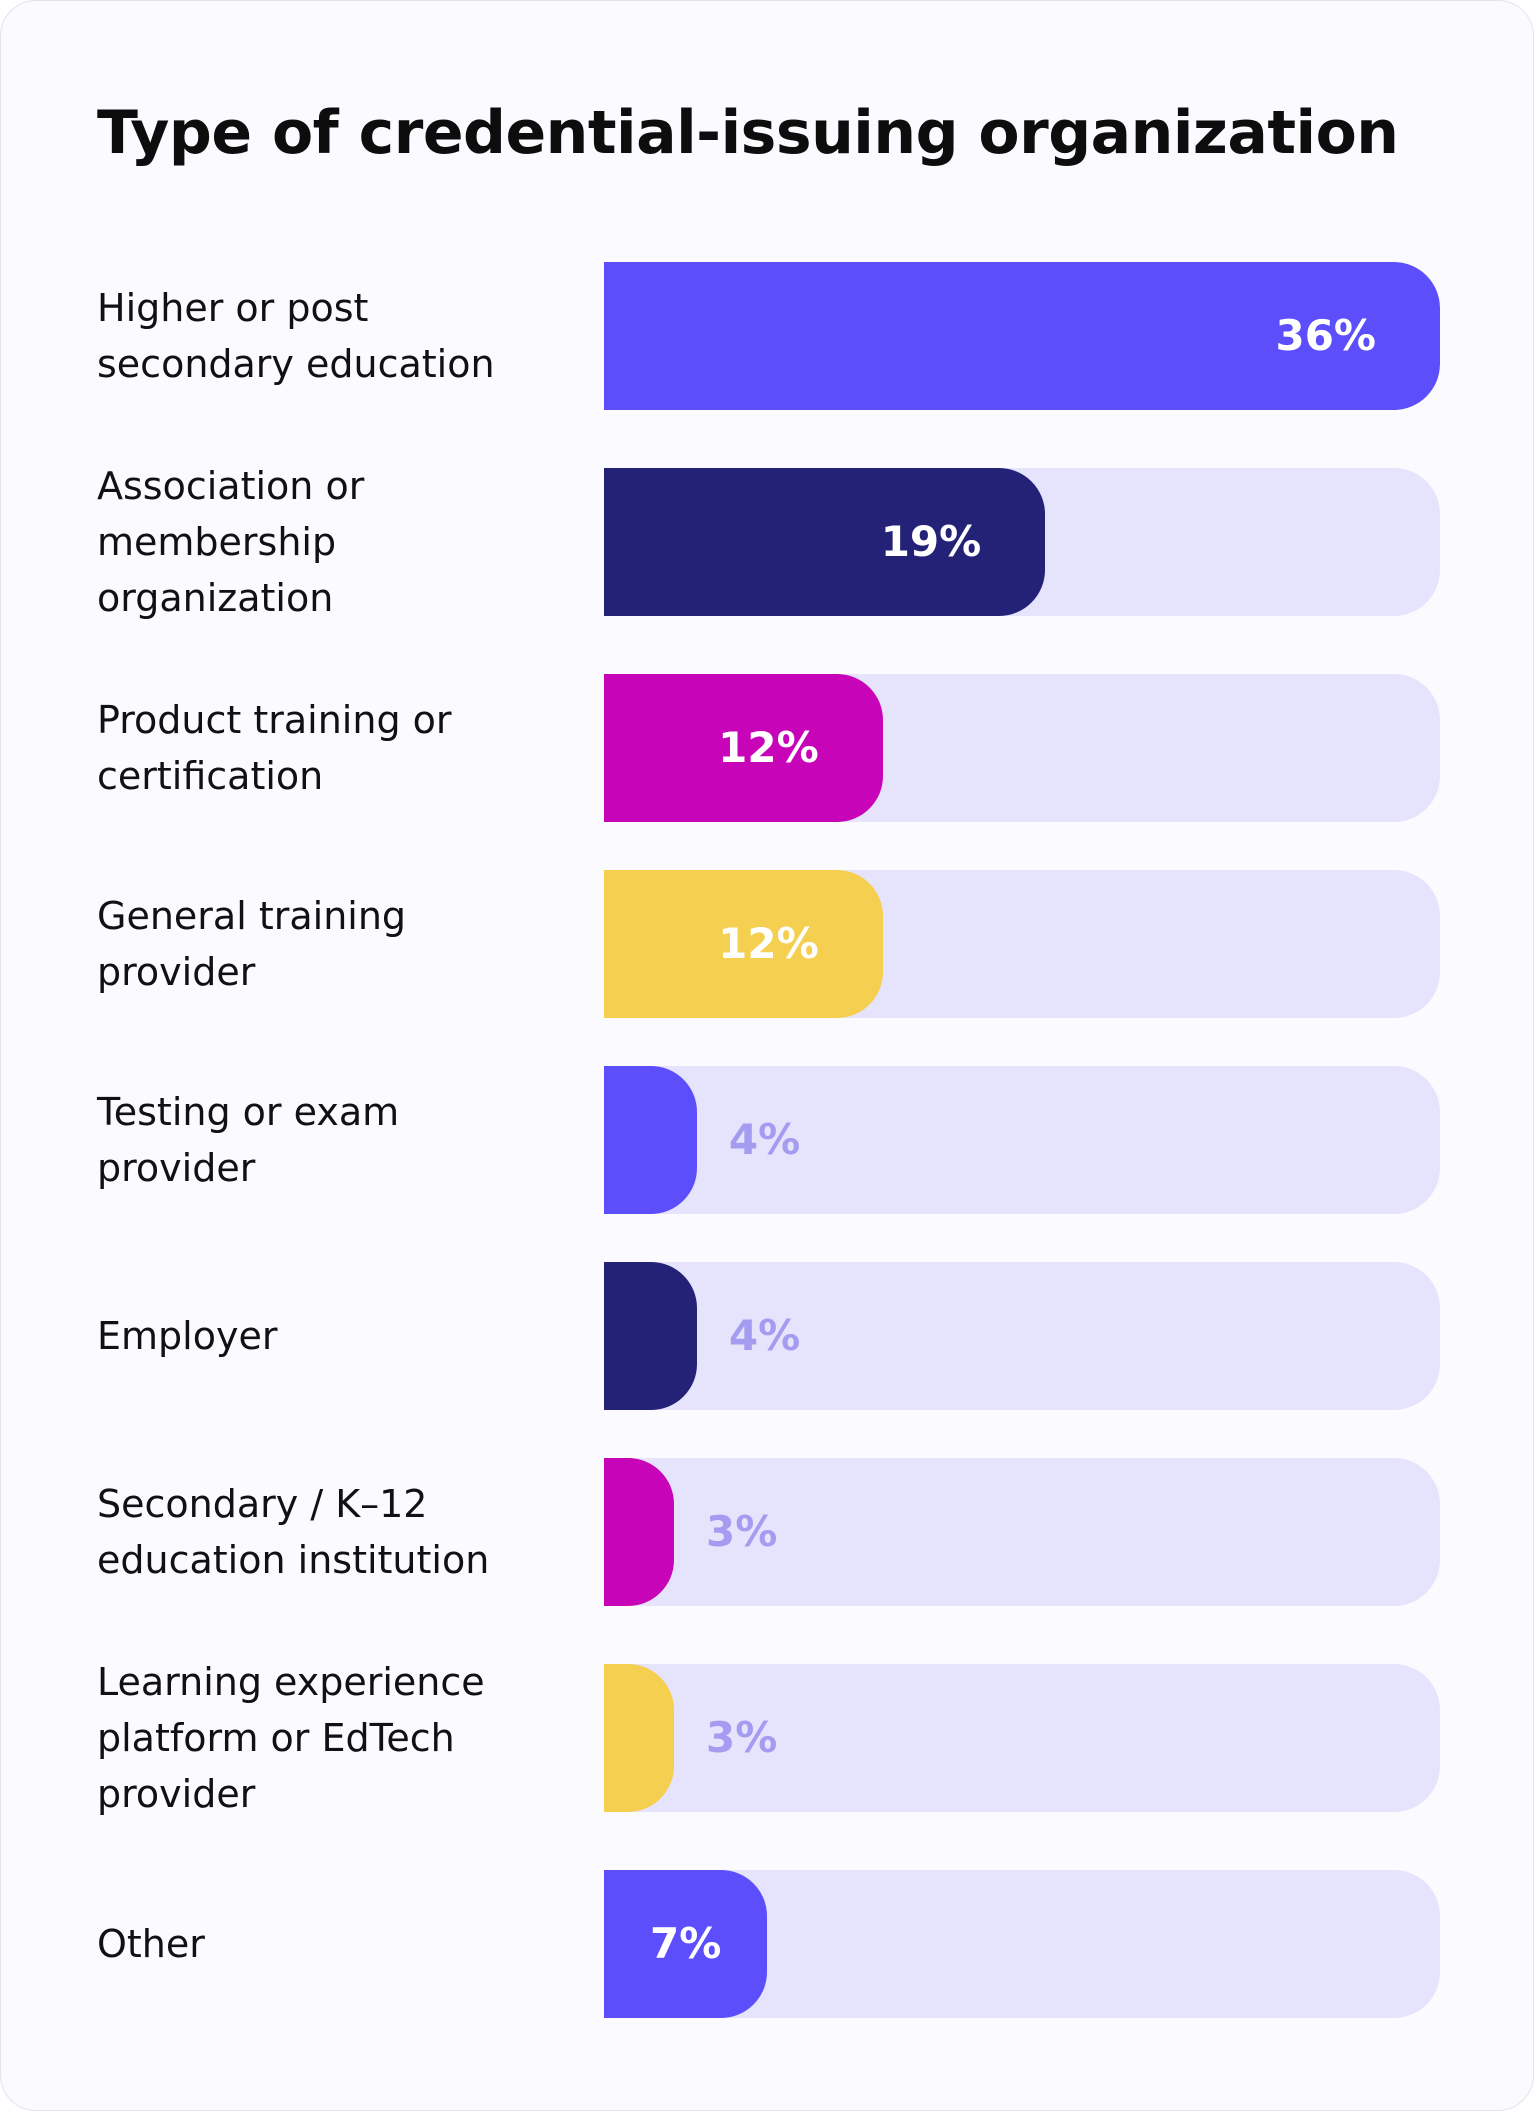 This screenshot has width=1536, height=2114. I want to click on bar-row: General training provider 12%, so click(768, 944).